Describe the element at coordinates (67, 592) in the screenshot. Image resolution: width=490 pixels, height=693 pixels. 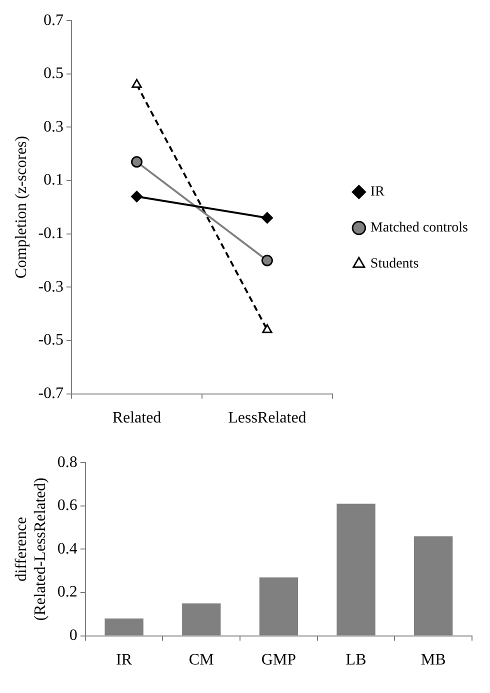
I see `y-tick-label: 0.2` at that location.